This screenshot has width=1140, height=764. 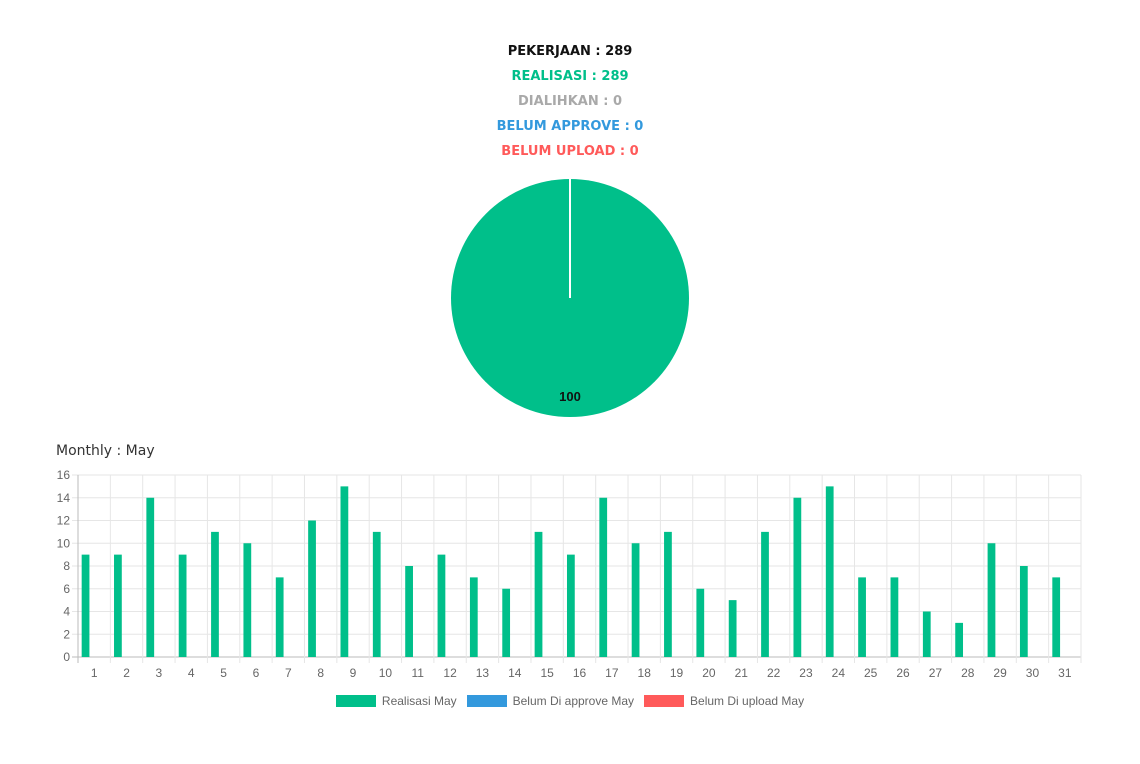 What do you see at coordinates (94, 673) in the screenshot?
I see `x-tick-label: 1` at bounding box center [94, 673].